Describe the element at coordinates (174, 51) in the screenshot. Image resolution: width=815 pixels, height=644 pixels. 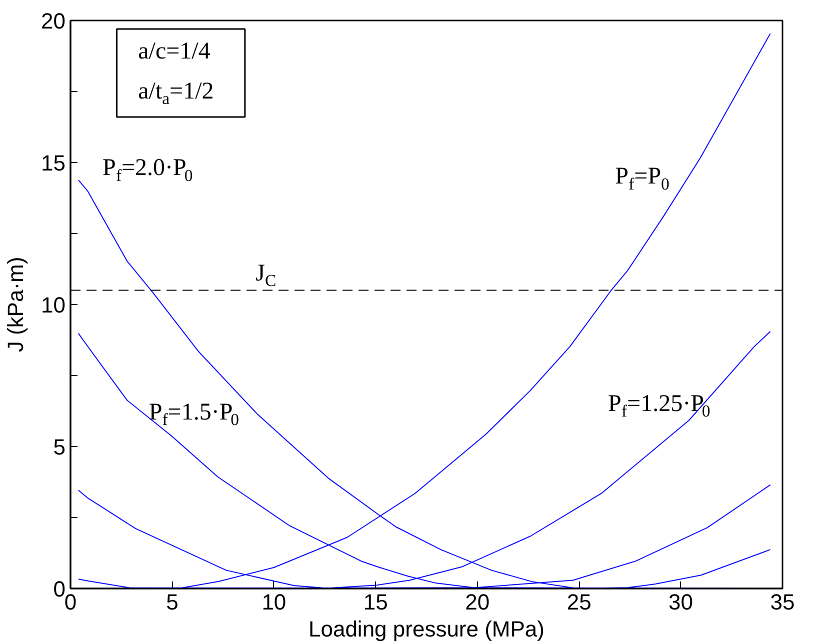
I see `annotation: a/c=1/4` at that location.